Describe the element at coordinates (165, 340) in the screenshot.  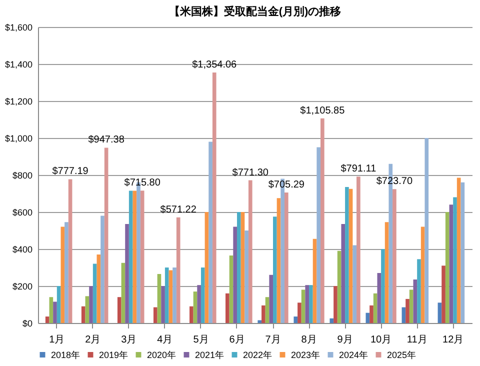
I see `x-tick-label: 4月` at that location.